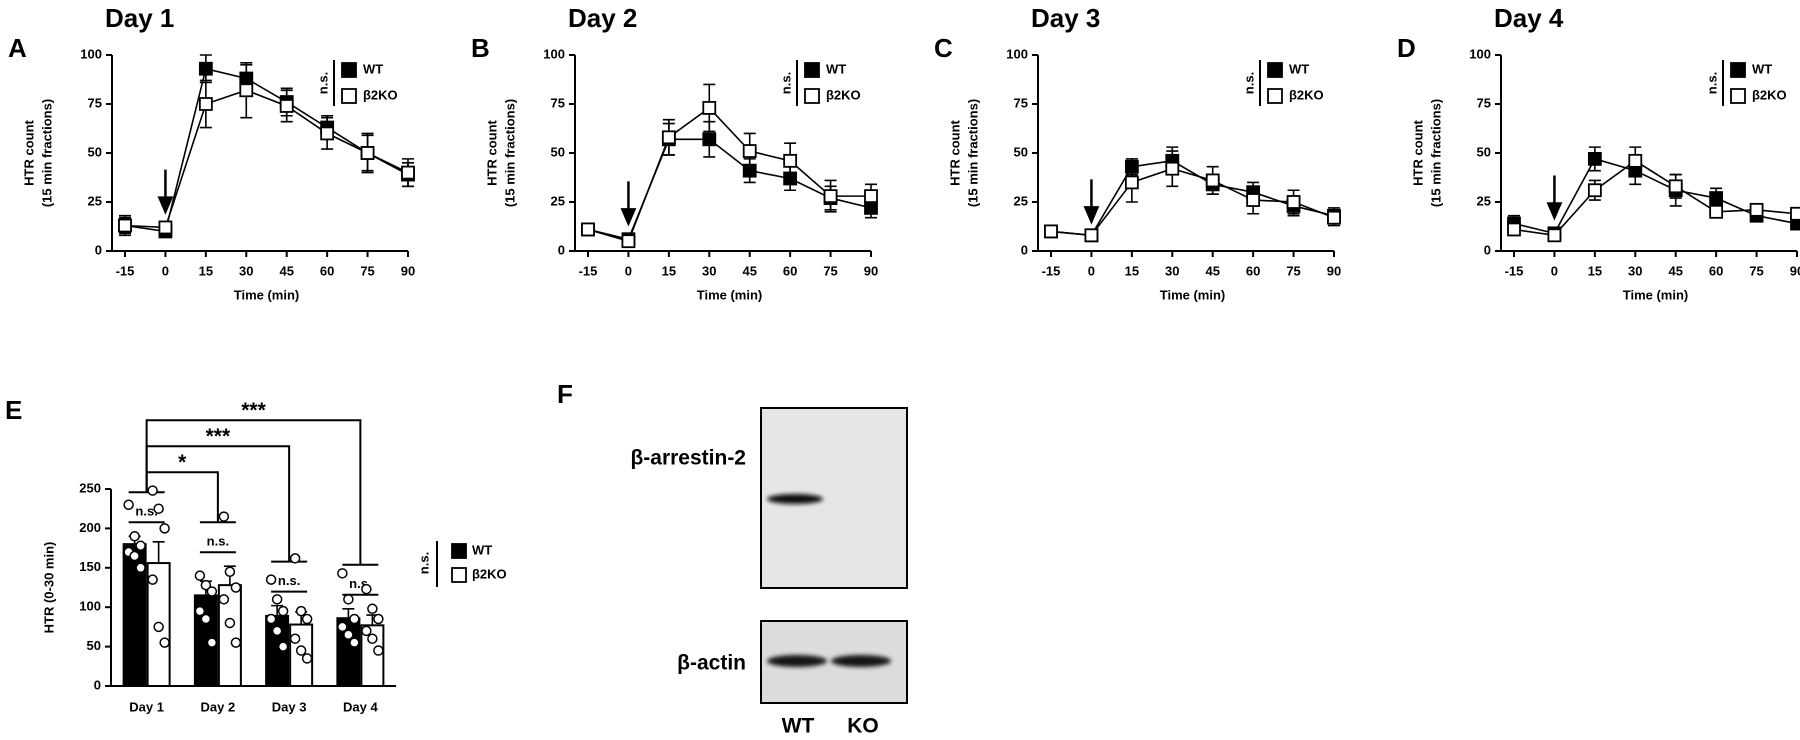 The image size is (1800, 740). Describe the element at coordinates (289, 706) in the screenshot. I see `x-tick-label: Day 3` at that location.